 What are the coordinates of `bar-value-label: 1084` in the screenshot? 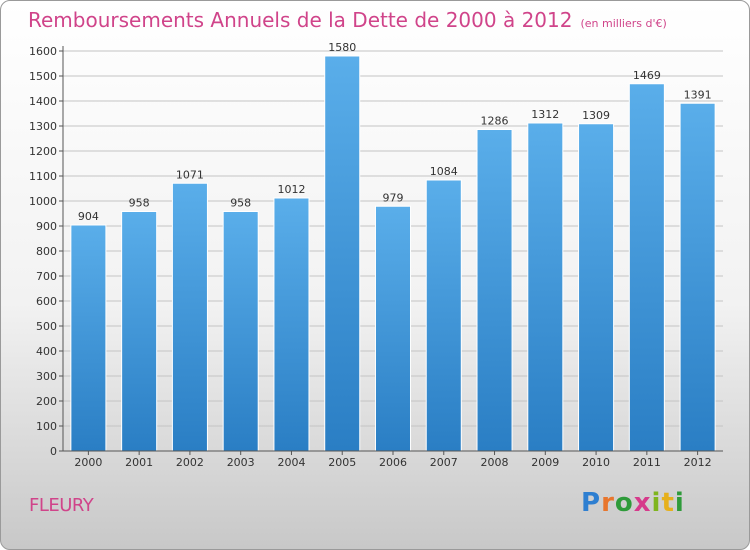 It's located at (444, 171).